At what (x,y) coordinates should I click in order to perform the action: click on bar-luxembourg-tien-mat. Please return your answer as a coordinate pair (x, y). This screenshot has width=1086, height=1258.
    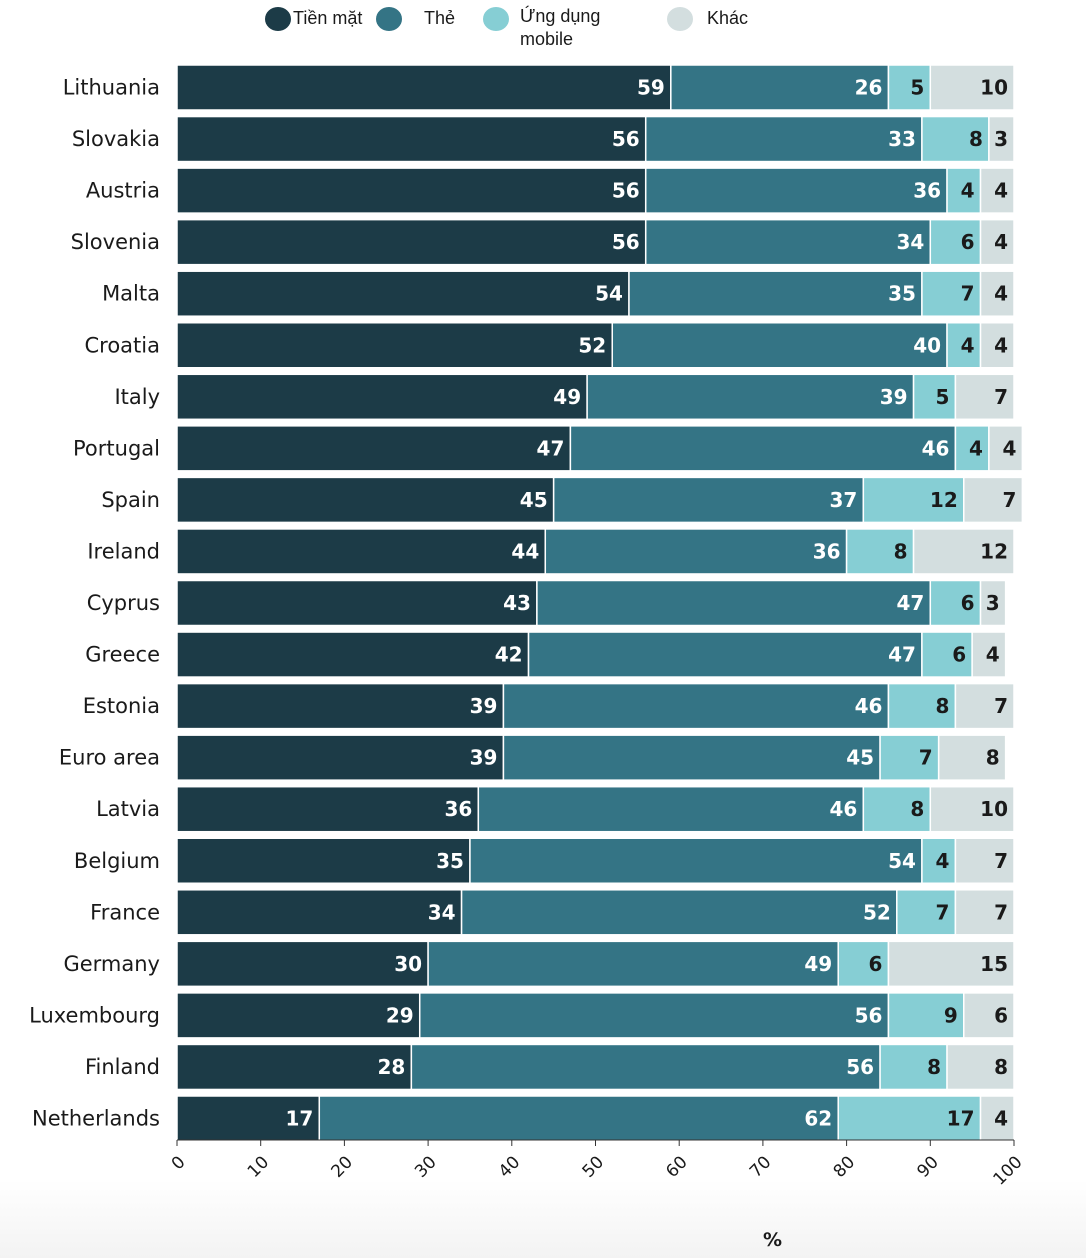
    Looking at the image, I should click on (298, 1015).